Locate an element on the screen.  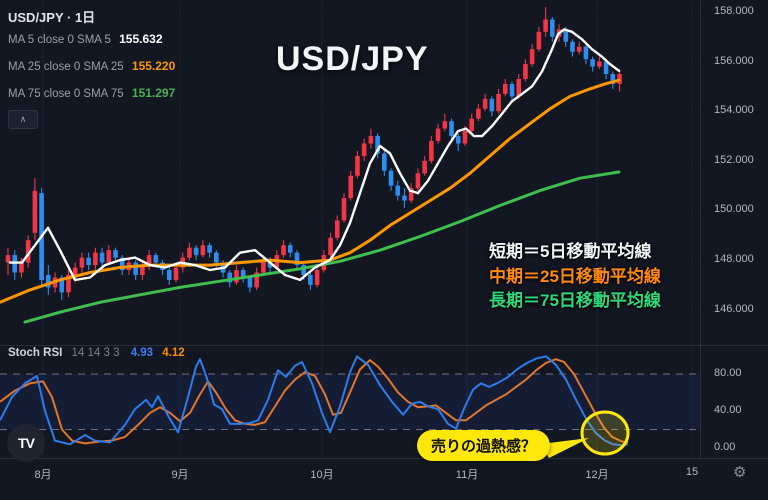
annotation-mid-term: 中期＝25日移動平均線 is located at coordinates (575, 276).